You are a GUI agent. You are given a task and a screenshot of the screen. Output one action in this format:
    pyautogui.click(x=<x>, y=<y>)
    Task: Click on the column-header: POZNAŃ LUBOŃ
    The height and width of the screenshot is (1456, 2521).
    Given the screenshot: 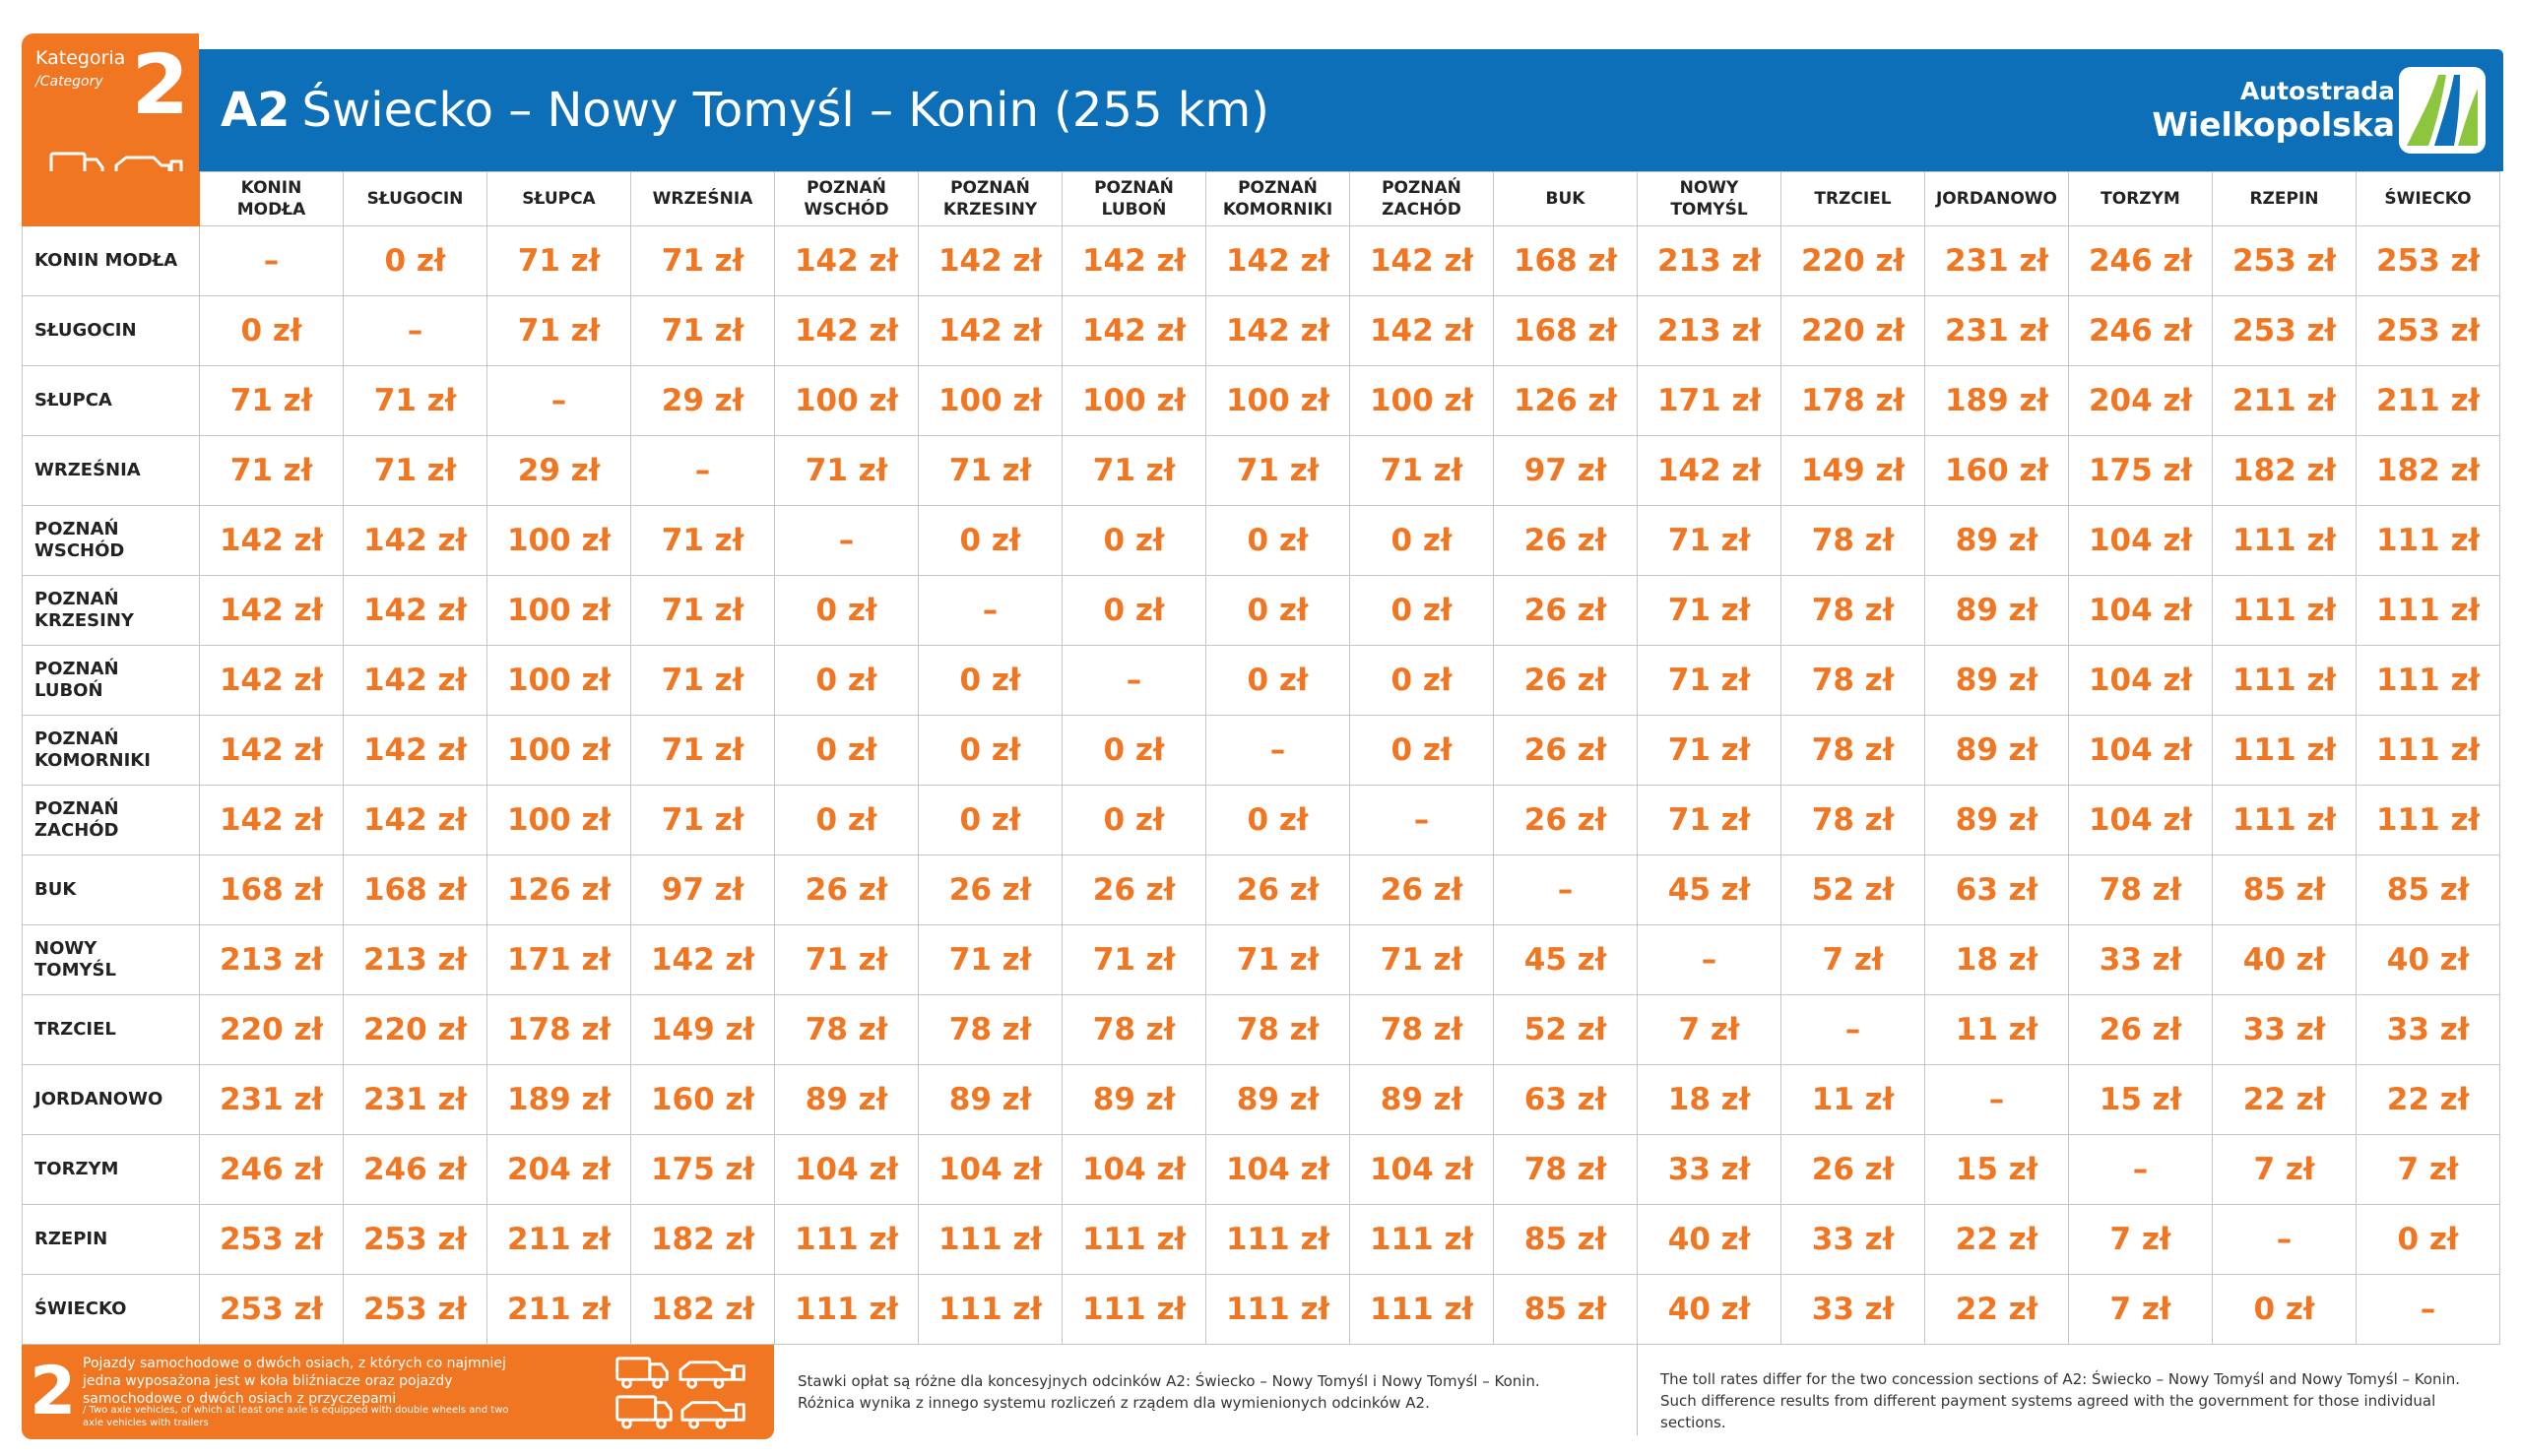 What is the action you would take?
    pyautogui.click(x=1134, y=198)
    